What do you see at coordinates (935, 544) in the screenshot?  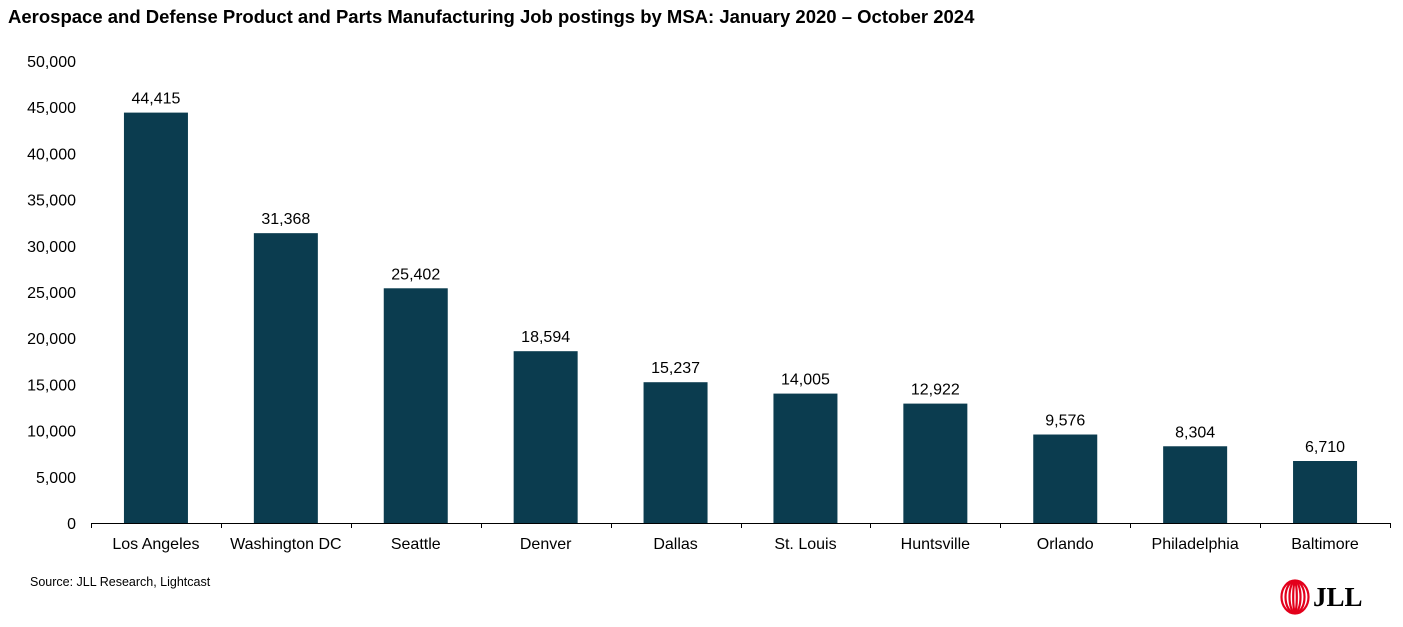 I see `x-tick-label: Huntsville` at bounding box center [935, 544].